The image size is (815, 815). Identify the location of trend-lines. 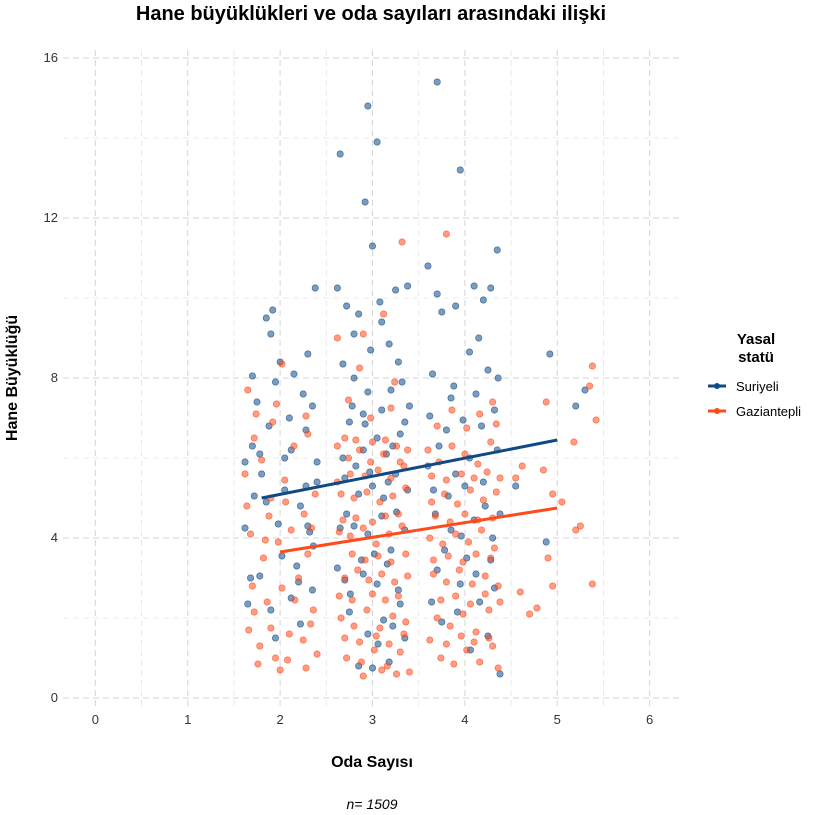
(409, 496).